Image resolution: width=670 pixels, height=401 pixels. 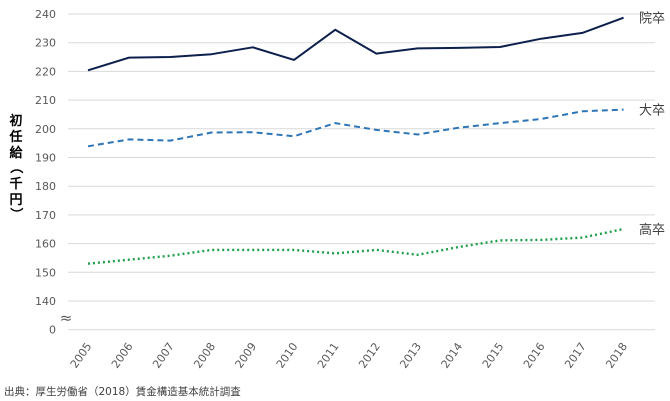 What do you see at coordinates (45, 43) in the screenshot?
I see `y-tick-label: 230` at bounding box center [45, 43].